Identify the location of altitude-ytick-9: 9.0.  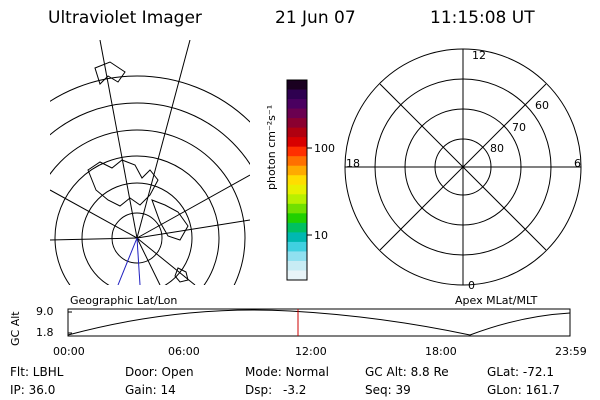
(45, 311).